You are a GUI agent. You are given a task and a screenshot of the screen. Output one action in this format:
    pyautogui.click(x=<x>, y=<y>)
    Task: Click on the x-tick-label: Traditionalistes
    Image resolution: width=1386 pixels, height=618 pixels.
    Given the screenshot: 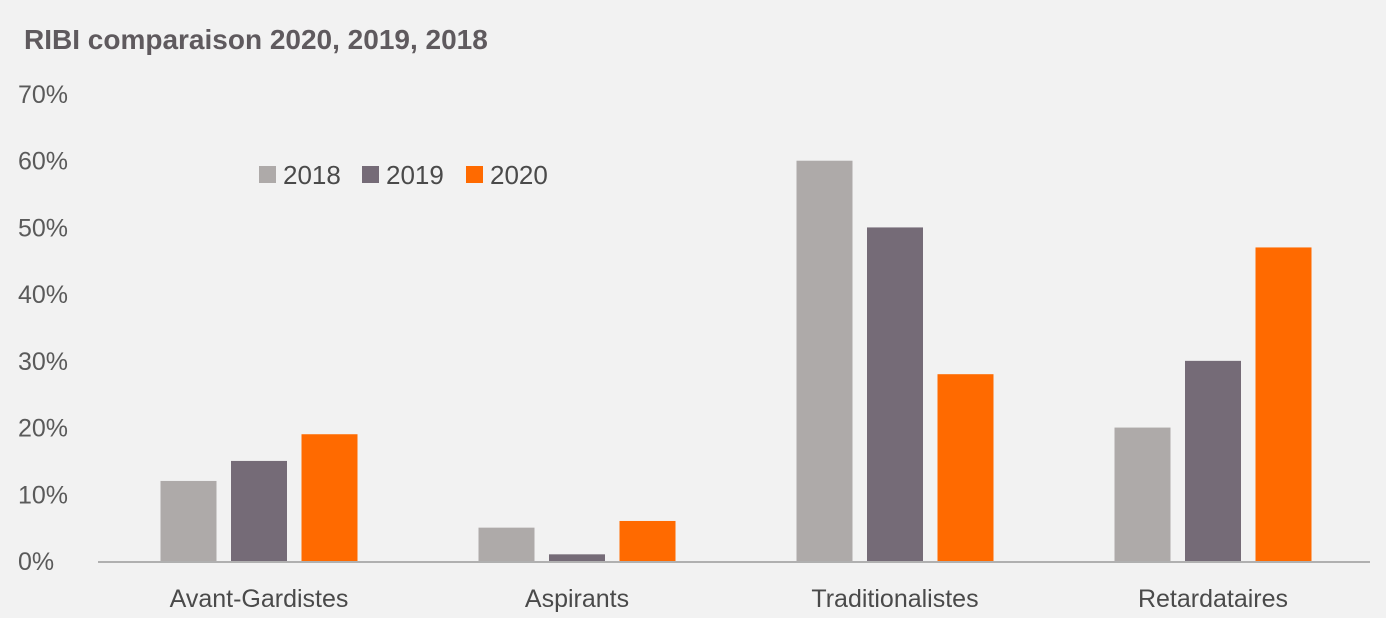 What is the action you would take?
    pyautogui.click(x=894, y=599)
    